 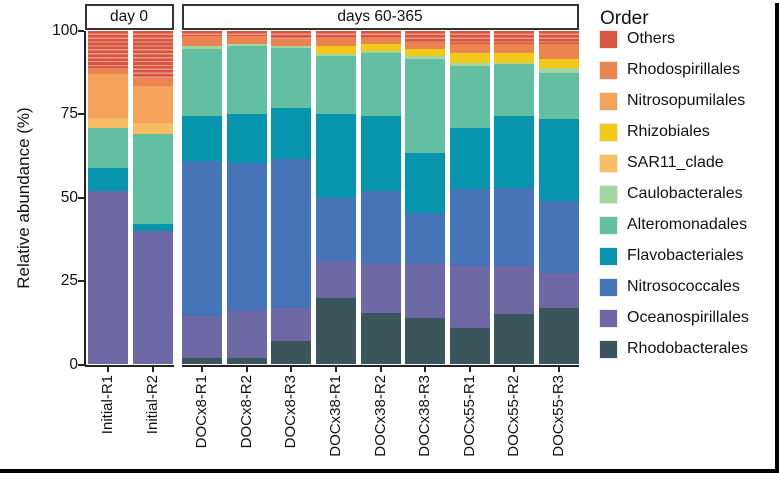 What do you see at coordinates (608, 318) in the screenshot?
I see `legend-swatch-Oceanospirillales` at bounding box center [608, 318].